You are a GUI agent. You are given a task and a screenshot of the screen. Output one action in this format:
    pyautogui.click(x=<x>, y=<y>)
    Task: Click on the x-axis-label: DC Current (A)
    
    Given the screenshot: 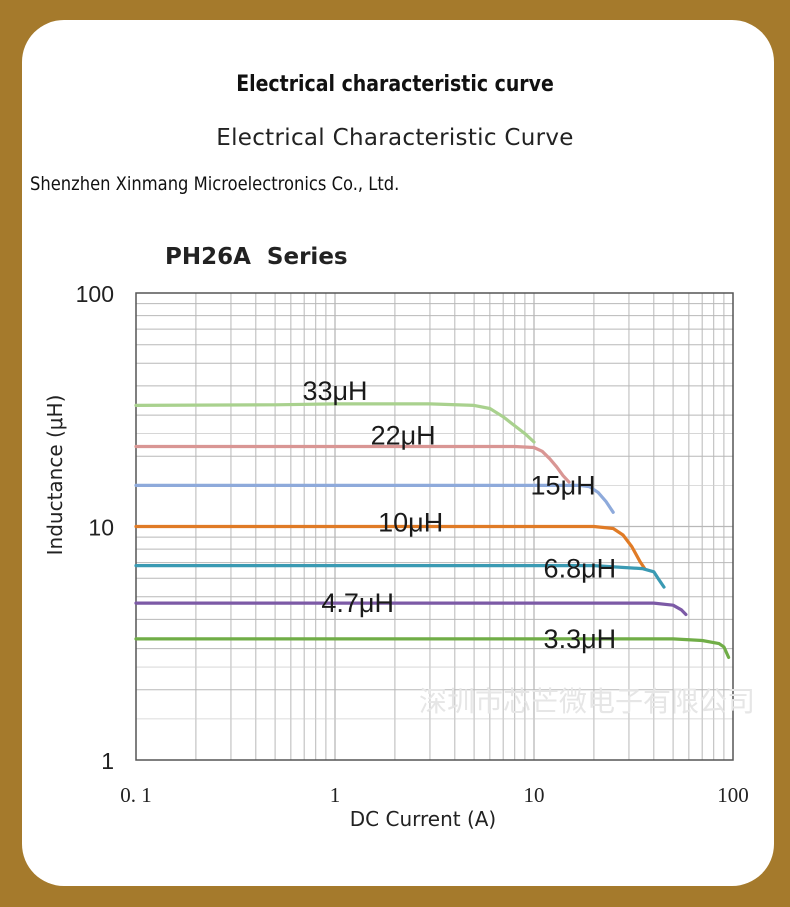 What is the action you would take?
    pyautogui.click(x=423, y=819)
    